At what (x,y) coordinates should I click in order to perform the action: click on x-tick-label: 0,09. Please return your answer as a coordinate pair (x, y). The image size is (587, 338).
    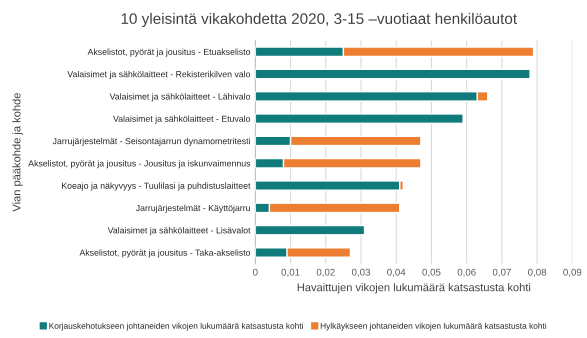
    Looking at the image, I should click on (572, 272).